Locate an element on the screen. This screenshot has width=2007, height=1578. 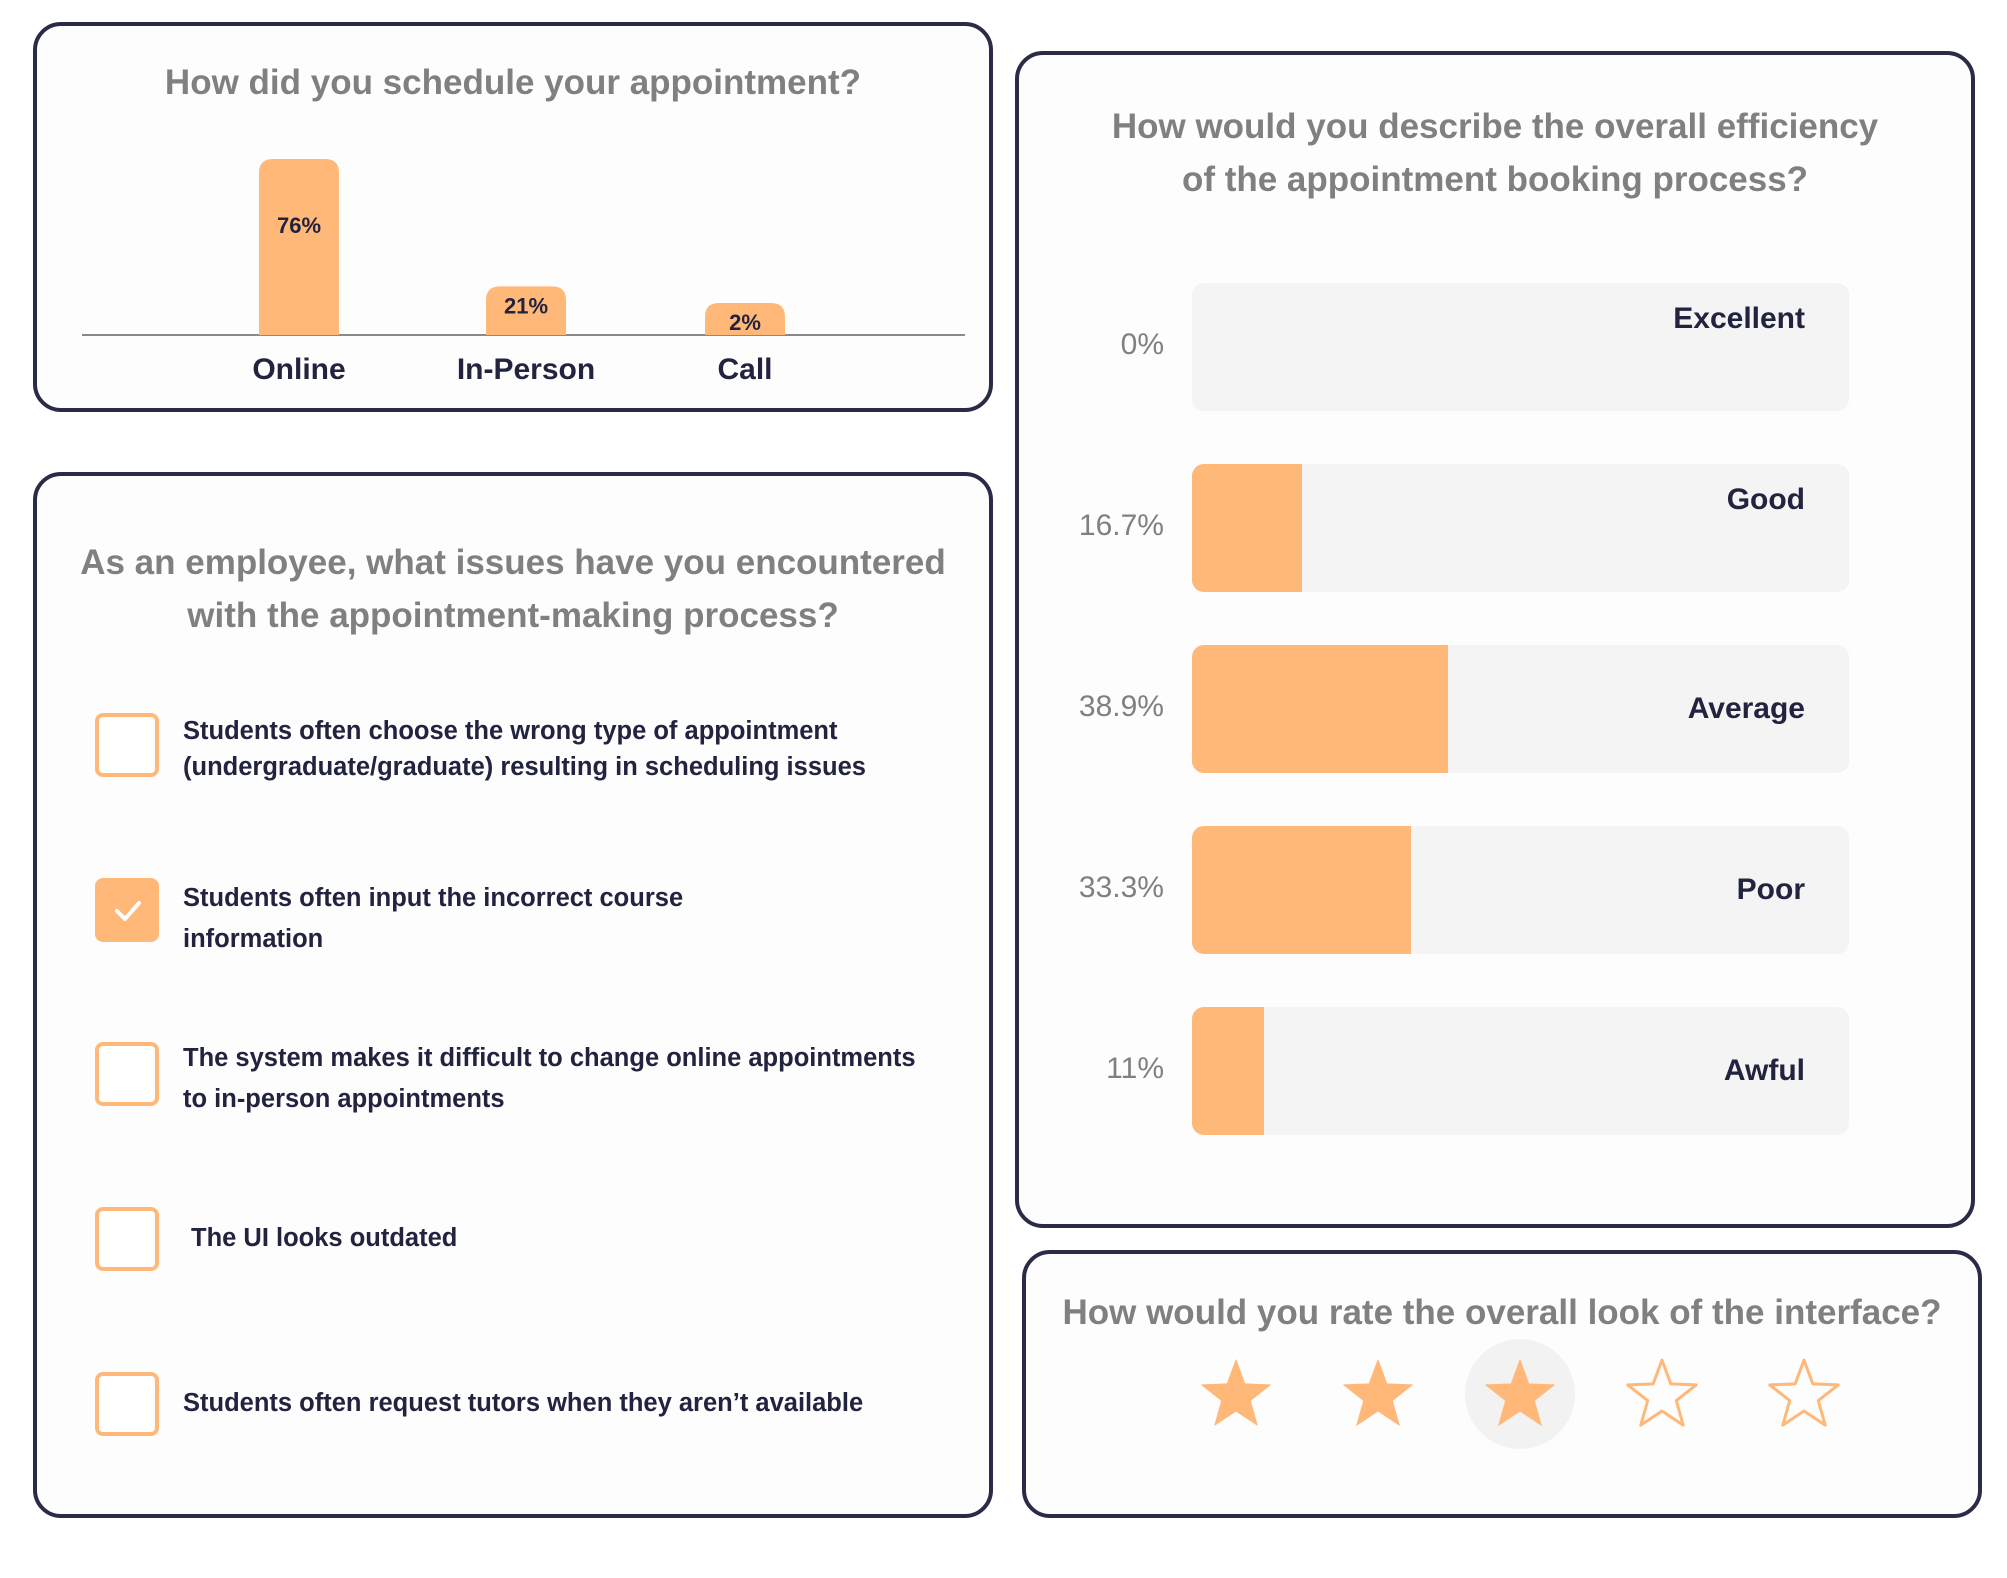
issue-option-ui-outdated: The UI looks outdated is located at coordinates (527, 1242).